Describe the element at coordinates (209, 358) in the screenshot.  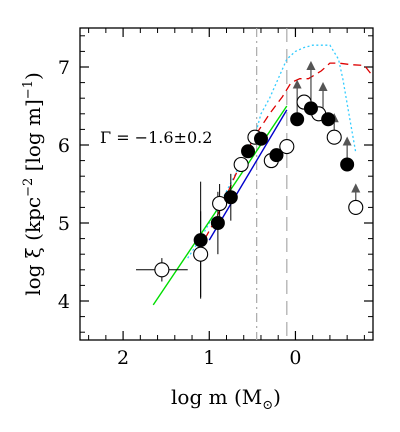
I see `x-tick-label: 1` at that location.